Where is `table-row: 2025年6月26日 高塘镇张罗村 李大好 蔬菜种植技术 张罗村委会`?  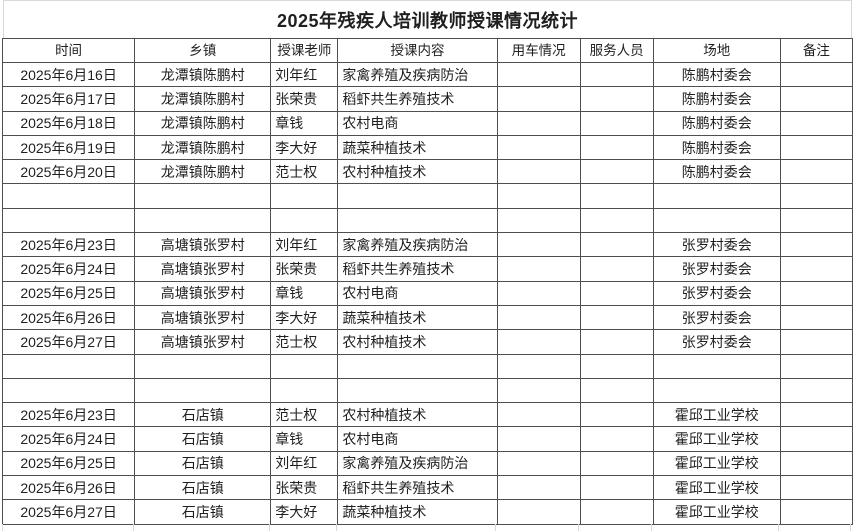 table-row: 2025年6月26日 高塘镇张罗村 李大好 蔬菜种植技术 张罗村委会 is located at coordinates (427, 317).